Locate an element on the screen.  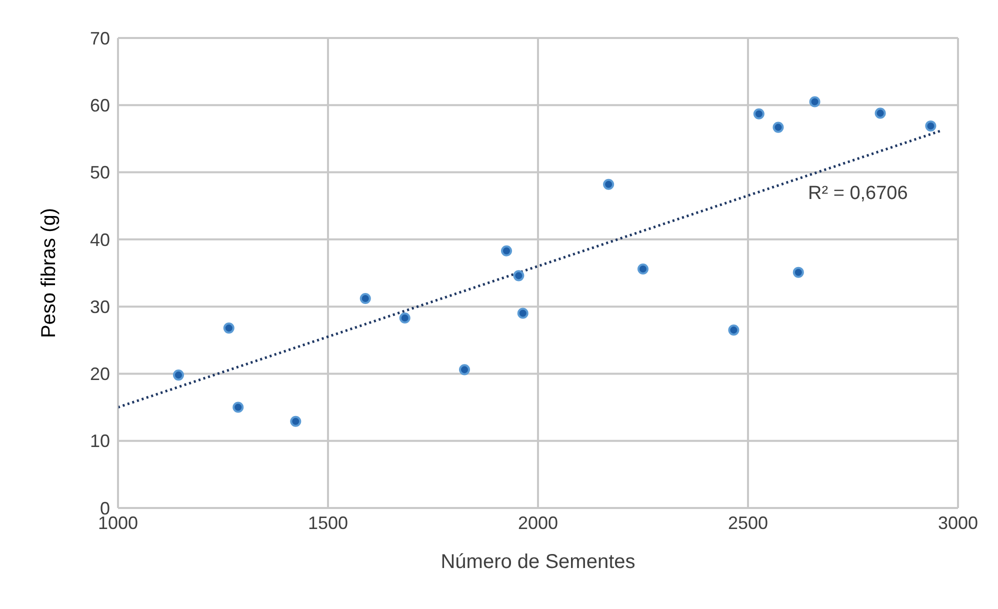
x-tick-label: 1500 is located at coordinates (328, 522).